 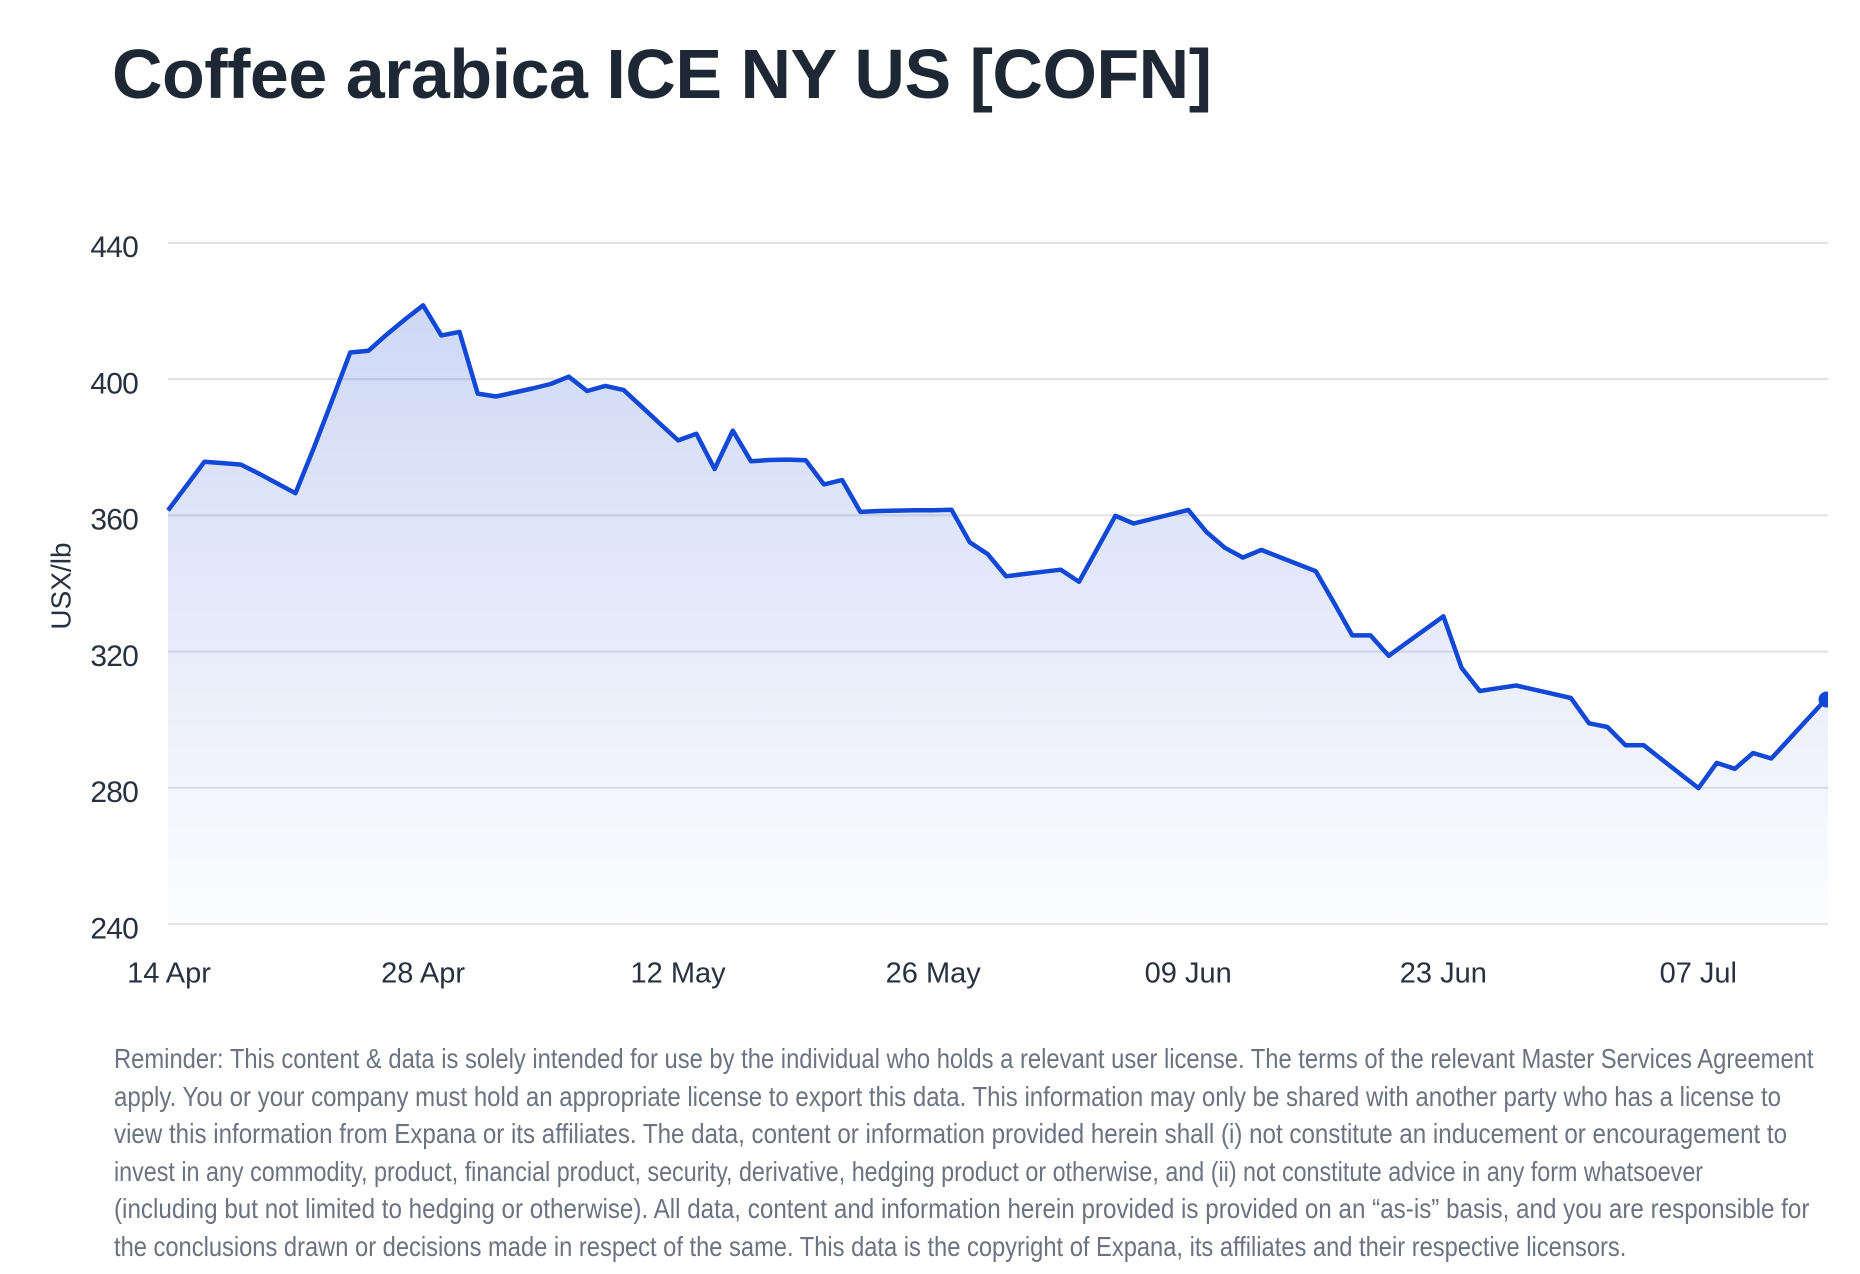 What do you see at coordinates (114, 247) in the screenshot?
I see `svg-text: 440` at bounding box center [114, 247].